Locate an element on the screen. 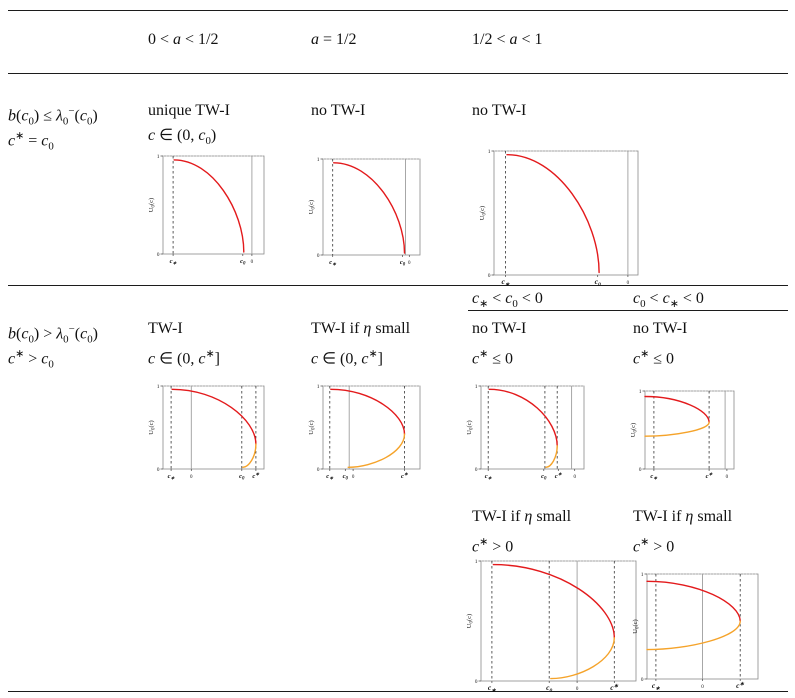 Image resolution: width=795 pixels, height=698 pixels. plot-r1c3: 0 1 U0​(c) c∗​ c0​ 0 is located at coordinates (559, 219).